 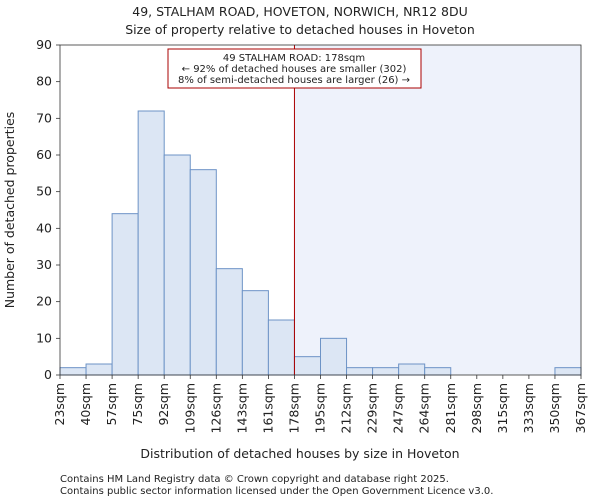 What do you see at coordinates (44, 227) in the screenshot?
I see `y-tick-label: 40` at bounding box center [44, 227].